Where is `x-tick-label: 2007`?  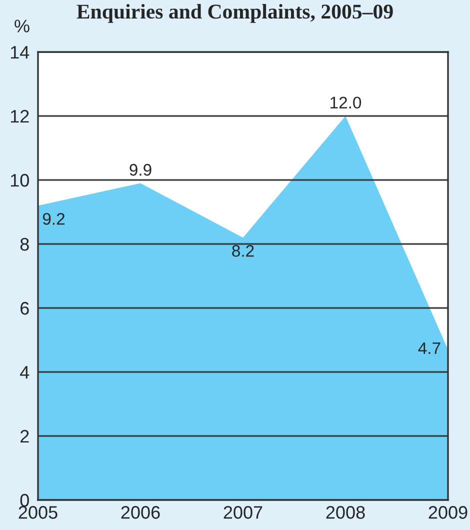 x-tick-label: 2007 is located at coordinates (243, 512).